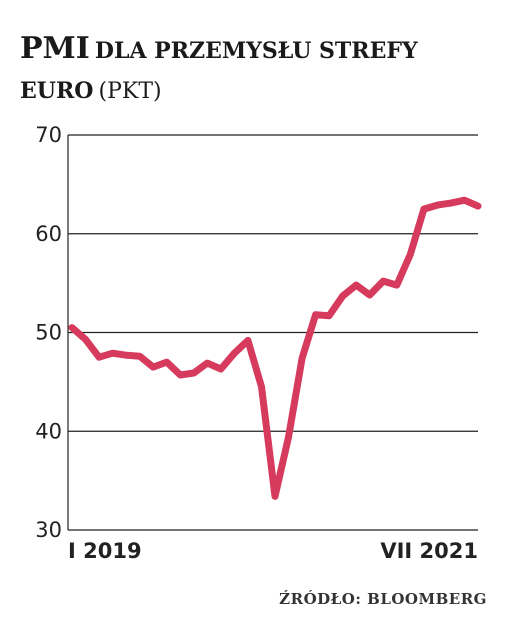 Image resolution: width=523 pixels, height=640 pixels. Describe the element at coordinates (48, 135) in the screenshot. I see `y-tick-label-70: 70` at that location.